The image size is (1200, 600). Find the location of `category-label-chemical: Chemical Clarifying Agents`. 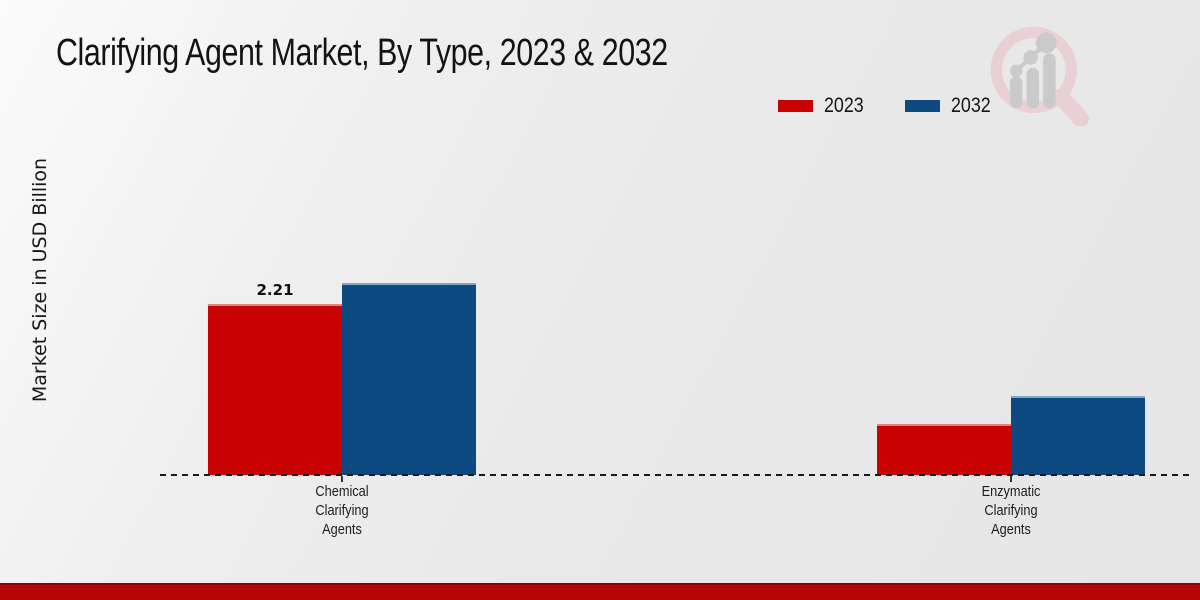

category-label-chemical: Chemical Clarifying Agents is located at coordinates (342, 511).